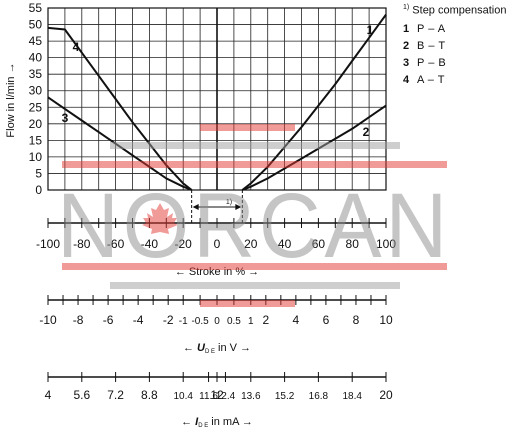 Image resolution: width=506 pixels, height=433 pixels. Describe the element at coordinates (319, 396) in the screenshot. I see `current-tick-label: 16.8` at that location.